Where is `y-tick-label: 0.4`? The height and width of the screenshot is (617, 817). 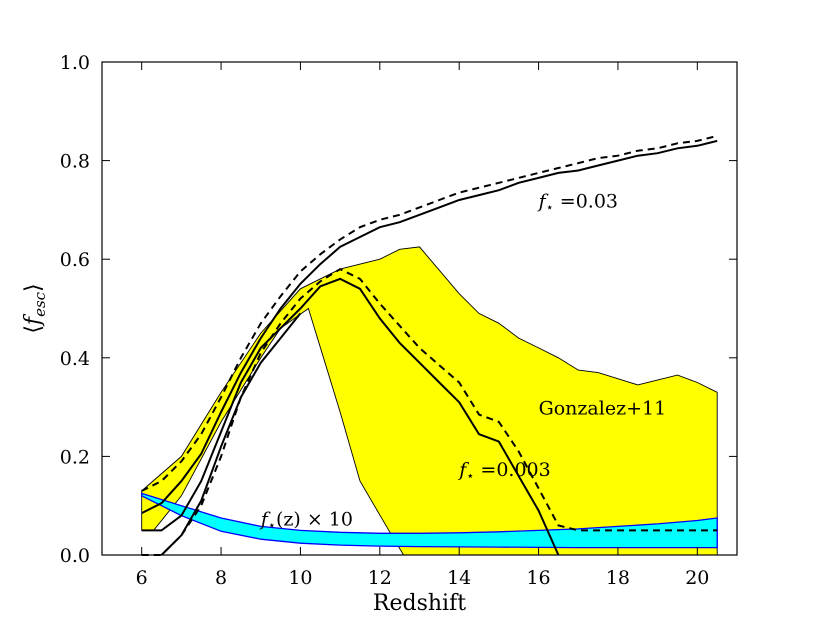 y-tick-label: 0.4 is located at coordinates (75, 359).